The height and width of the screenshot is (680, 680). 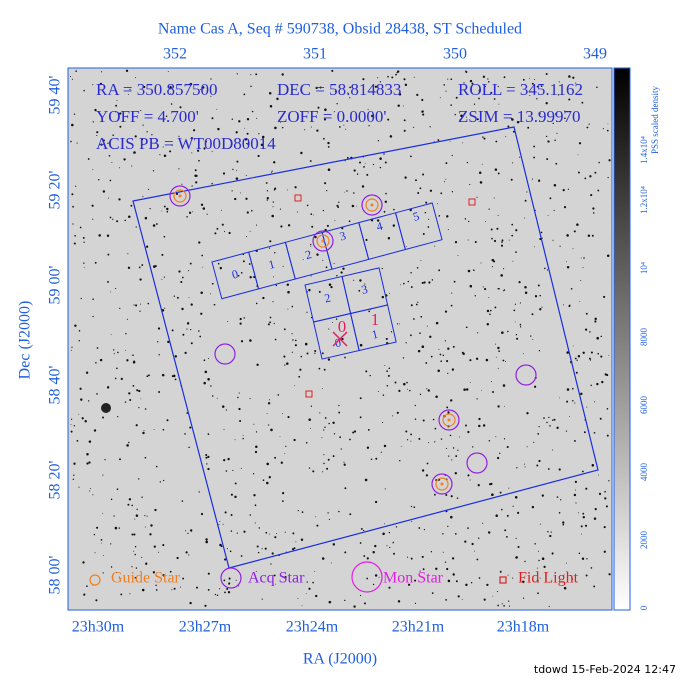 I want to click on aimpoint, so click(x=340, y=339).